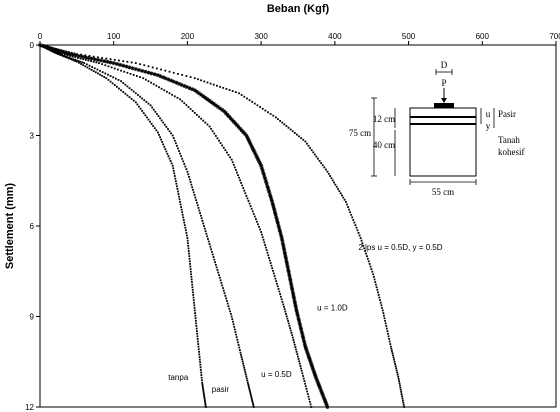  What do you see at coordinates (443, 142) in the screenshot?
I see `inset-box` at bounding box center [443, 142].